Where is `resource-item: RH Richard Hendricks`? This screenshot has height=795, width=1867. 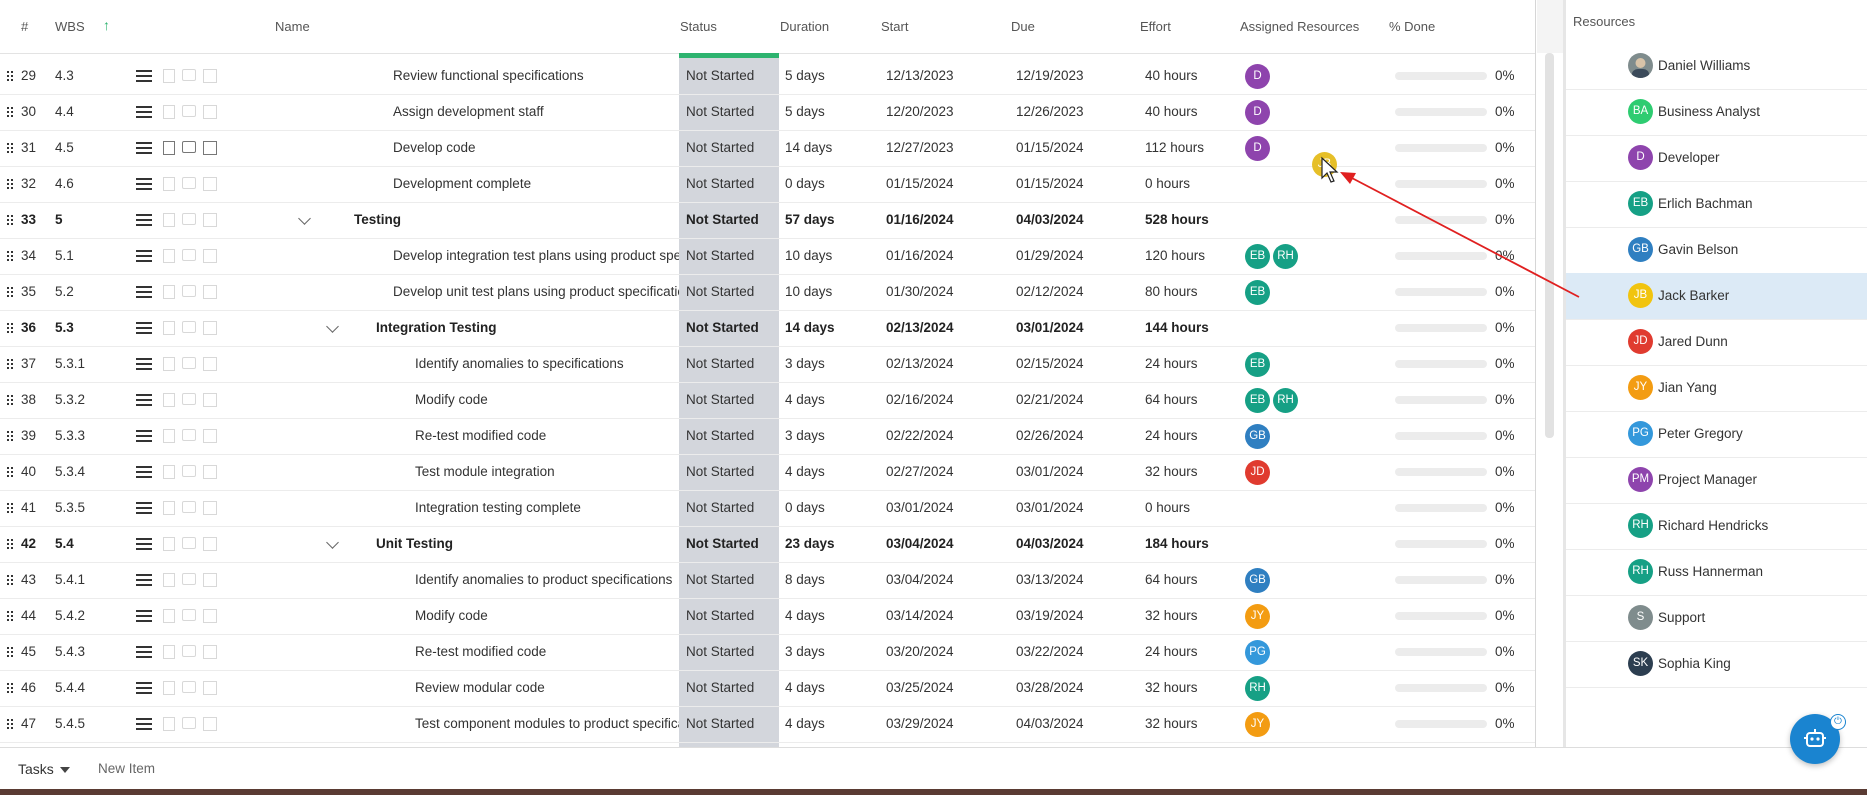 resource-item: RH Richard Hendricks is located at coordinates (1716, 526).